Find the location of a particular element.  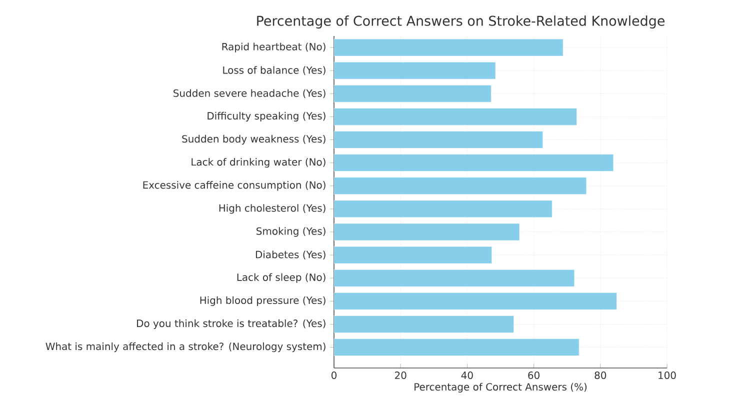

chart-title: Percentage of Correct Answers on Stroke-Related Knowledge is located at coordinates (460, 22).